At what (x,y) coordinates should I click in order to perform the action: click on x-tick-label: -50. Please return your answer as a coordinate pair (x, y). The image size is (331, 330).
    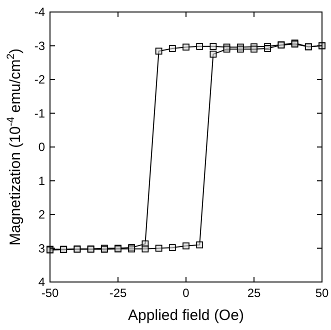
    Looking at the image, I should click on (50, 293).